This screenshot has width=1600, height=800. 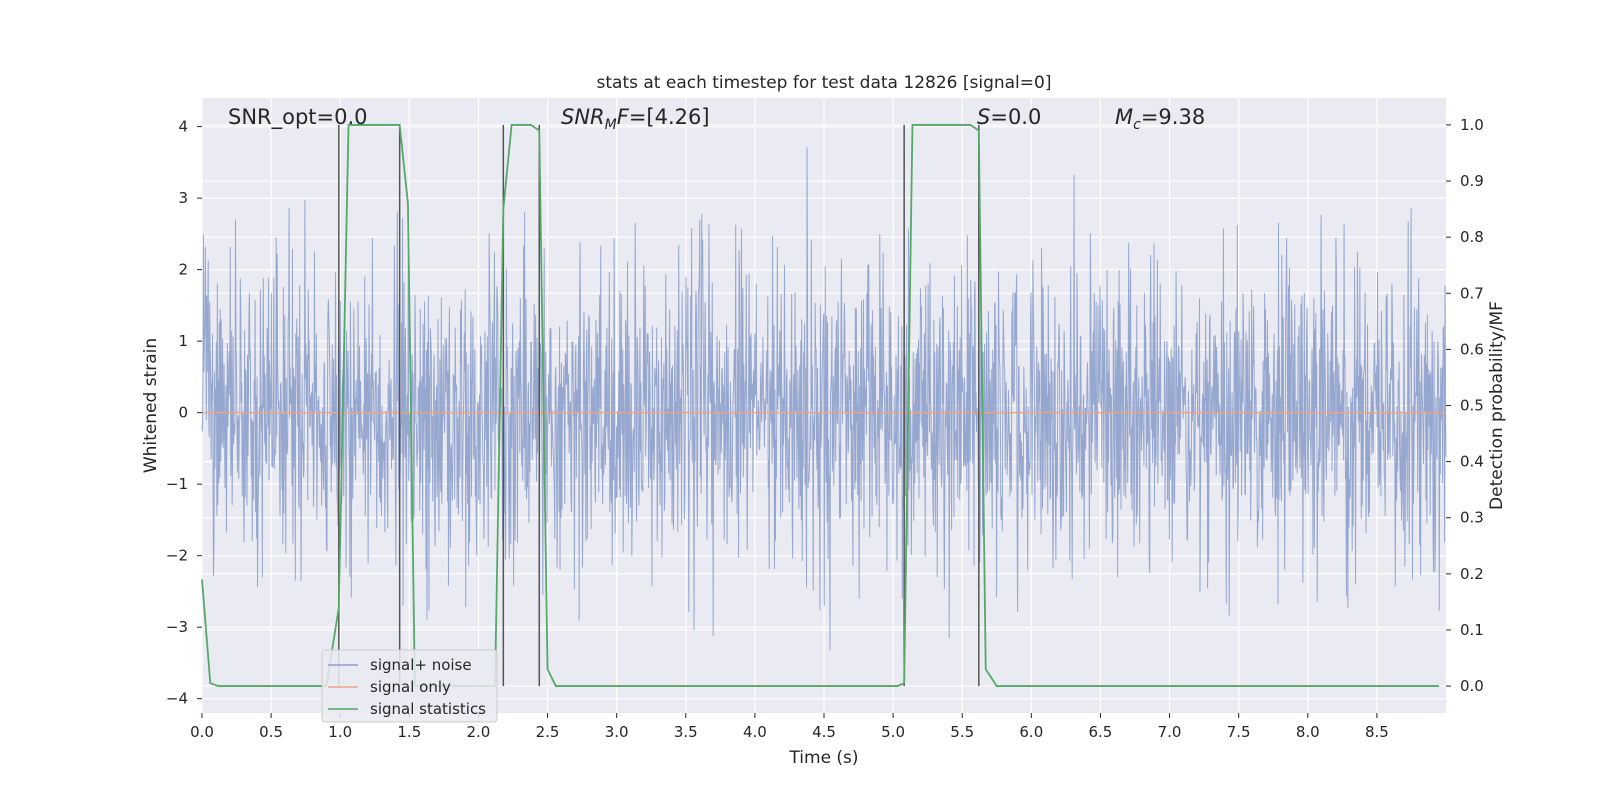 I want to click on x-tick-label: 2.5, so click(x=548, y=732).